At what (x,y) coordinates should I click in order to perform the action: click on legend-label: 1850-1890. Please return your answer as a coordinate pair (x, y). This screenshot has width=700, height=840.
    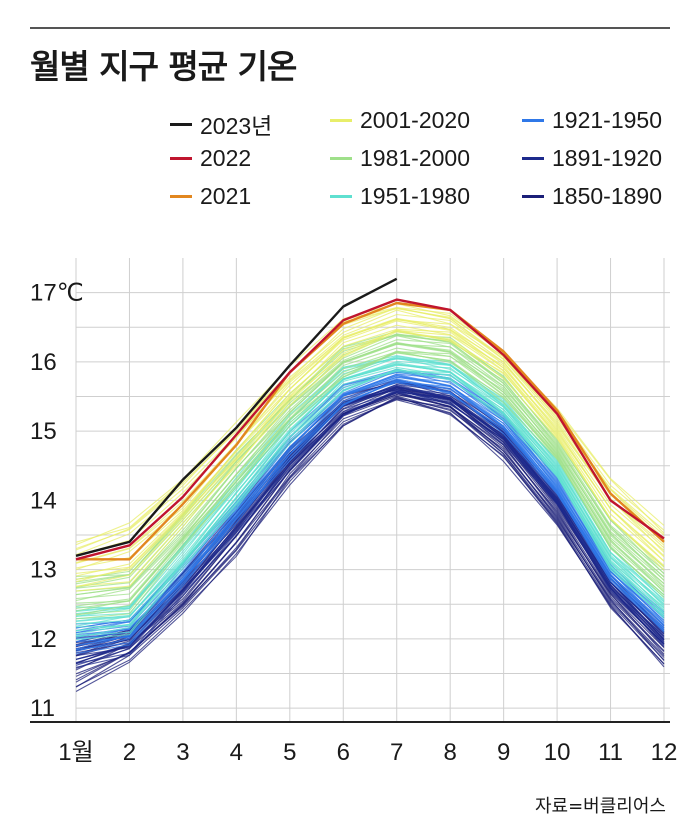
    Looking at the image, I should click on (607, 196).